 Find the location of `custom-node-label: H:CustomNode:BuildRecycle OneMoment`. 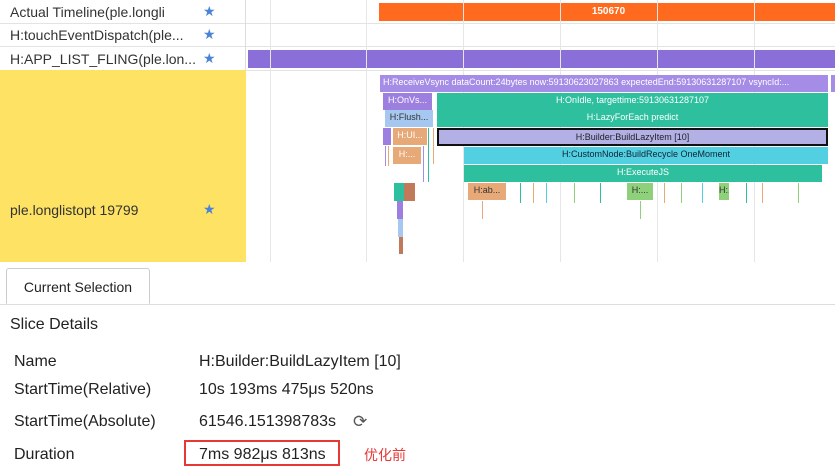

custom-node-label: H:CustomNode:BuildRecycle OneMoment is located at coordinates (646, 154).